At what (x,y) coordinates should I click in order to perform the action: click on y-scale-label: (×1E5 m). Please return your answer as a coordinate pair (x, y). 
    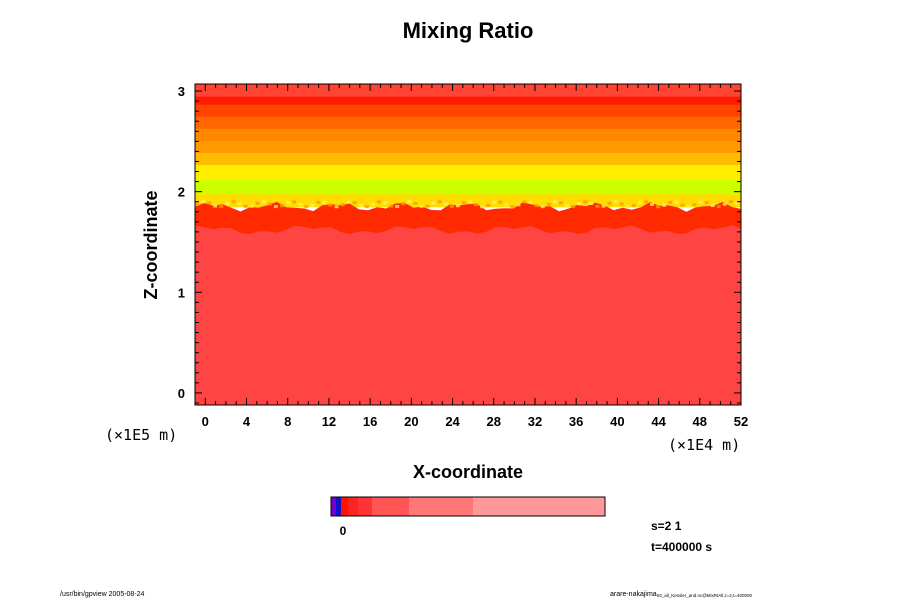
    Looking at the image, I should click on (141, 435).